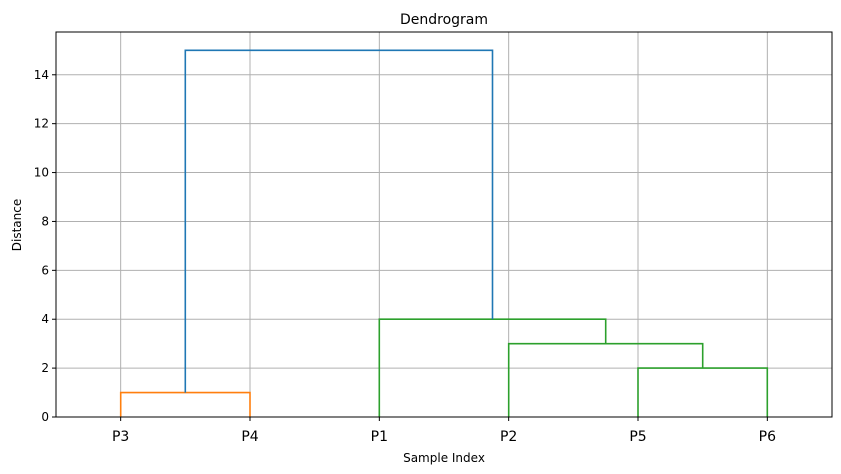 The width and height of the screenshot is (841, 474). What do you see at coordinates (120, 437) in the screenshot?
I see `leaf-label: P3` at bounding box center [120, 437].